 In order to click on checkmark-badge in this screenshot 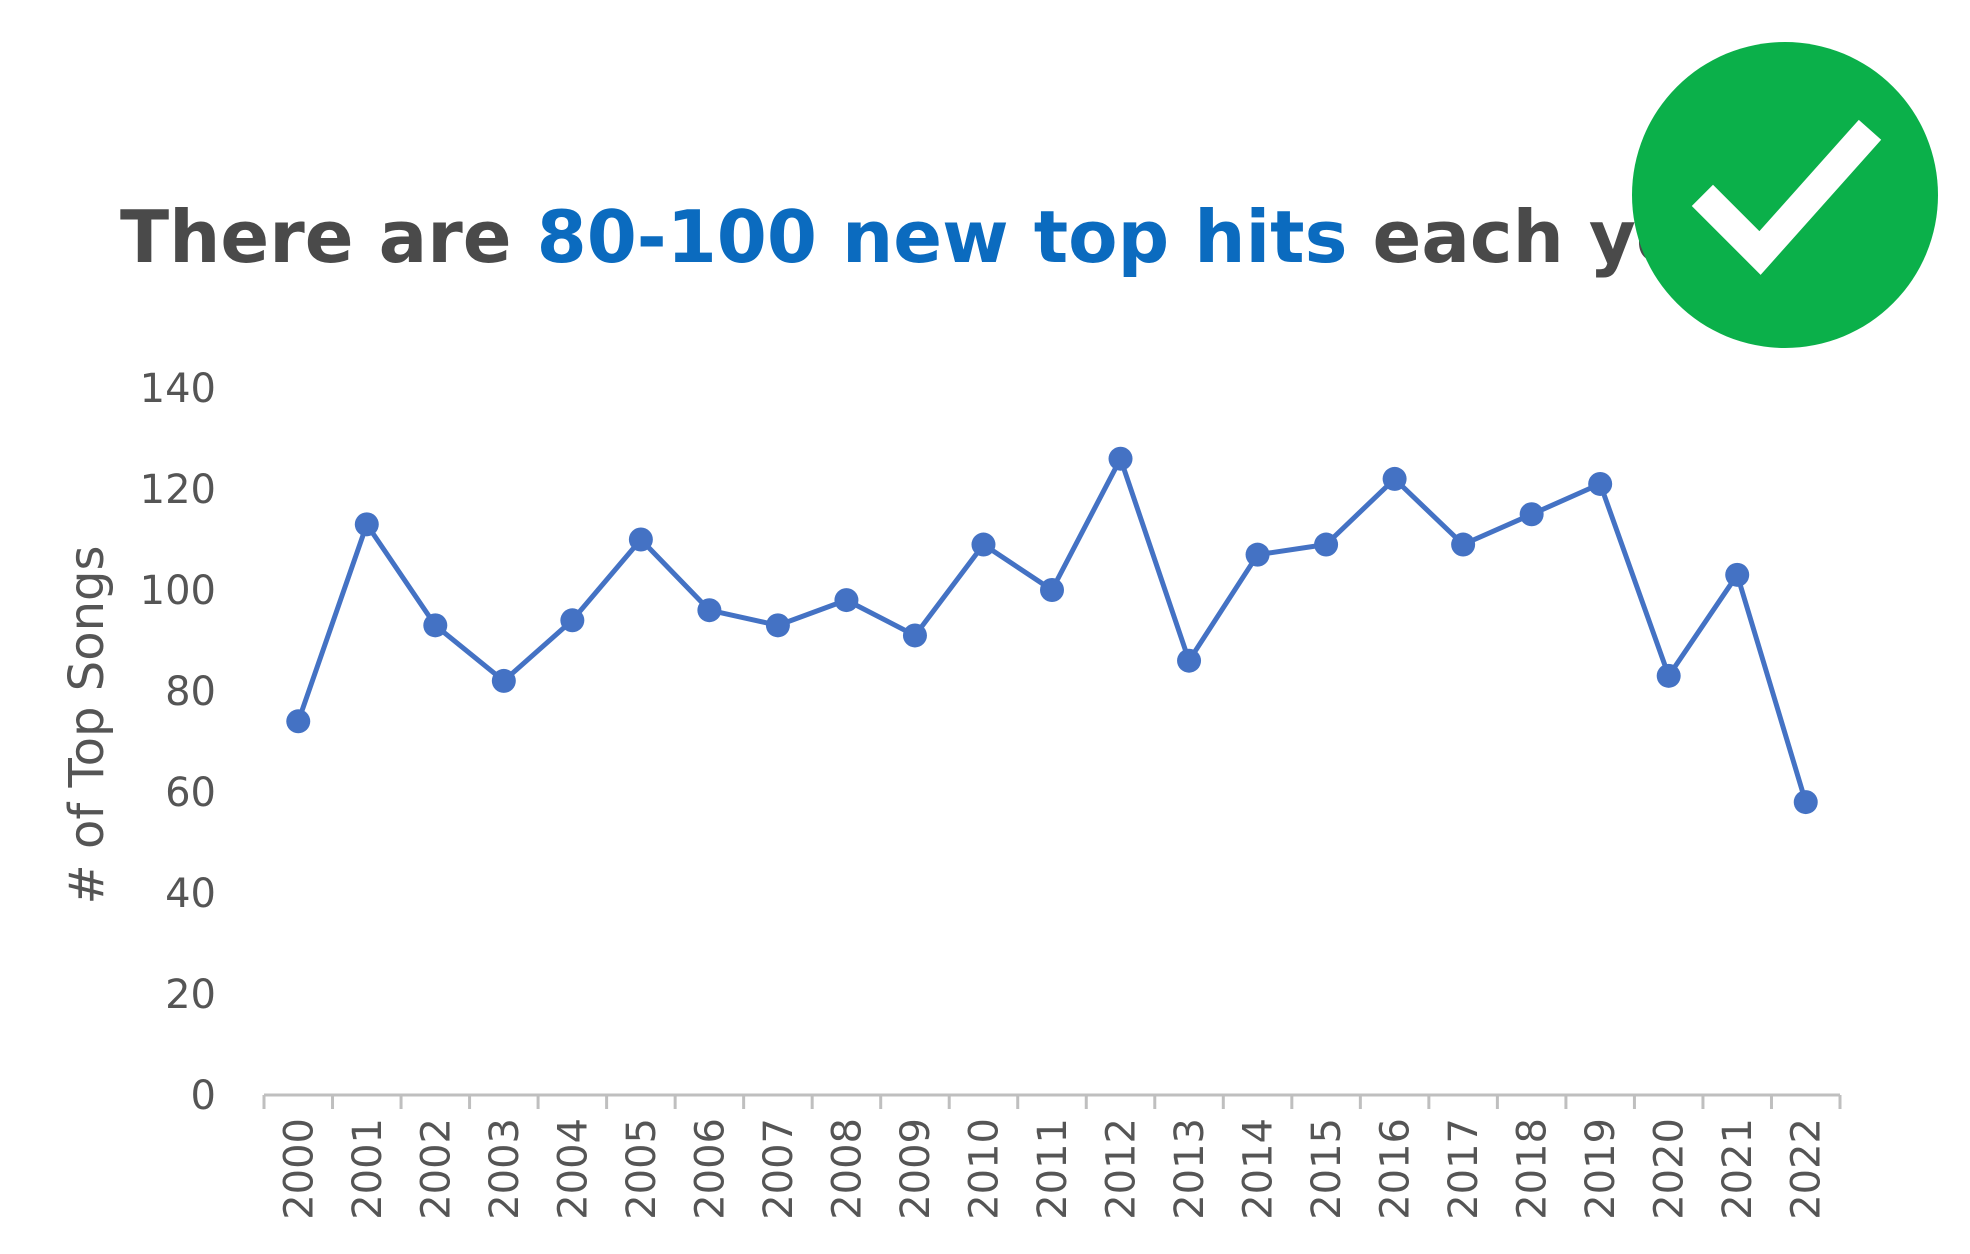, I will do `click(1785, 195)`.